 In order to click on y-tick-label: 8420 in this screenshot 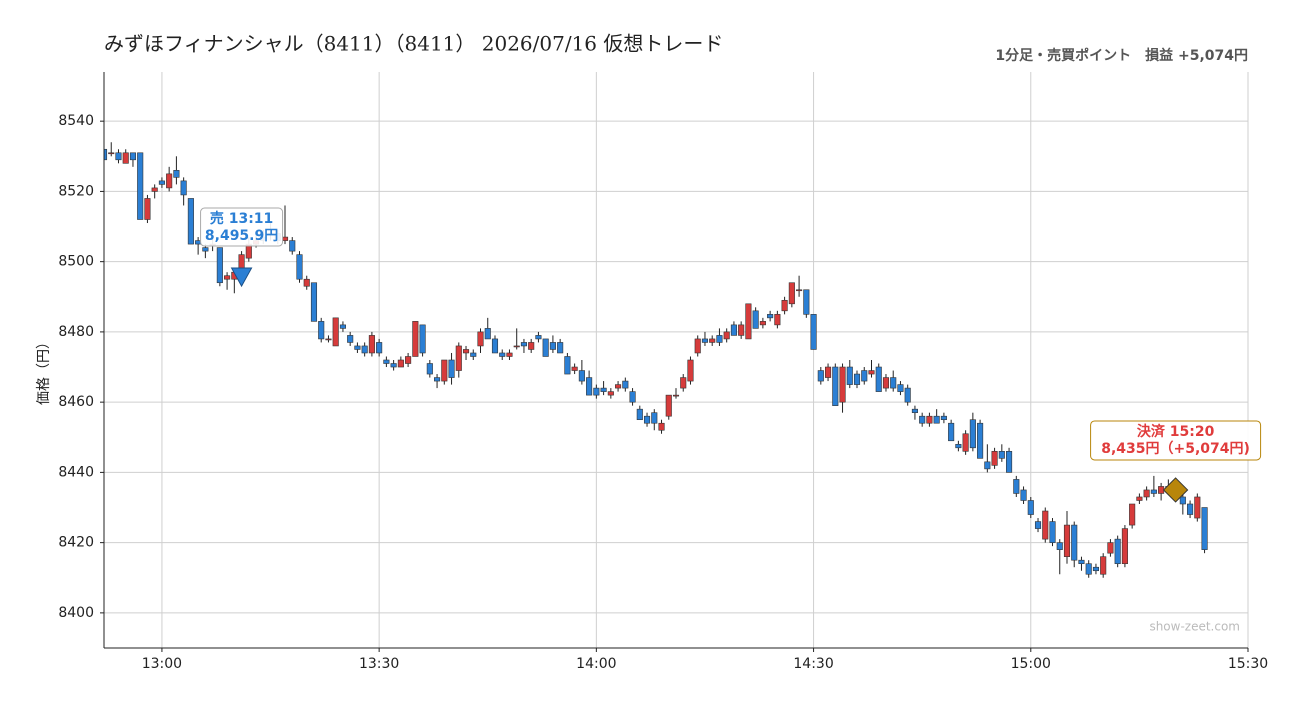, I will do `click(76, 543)`.